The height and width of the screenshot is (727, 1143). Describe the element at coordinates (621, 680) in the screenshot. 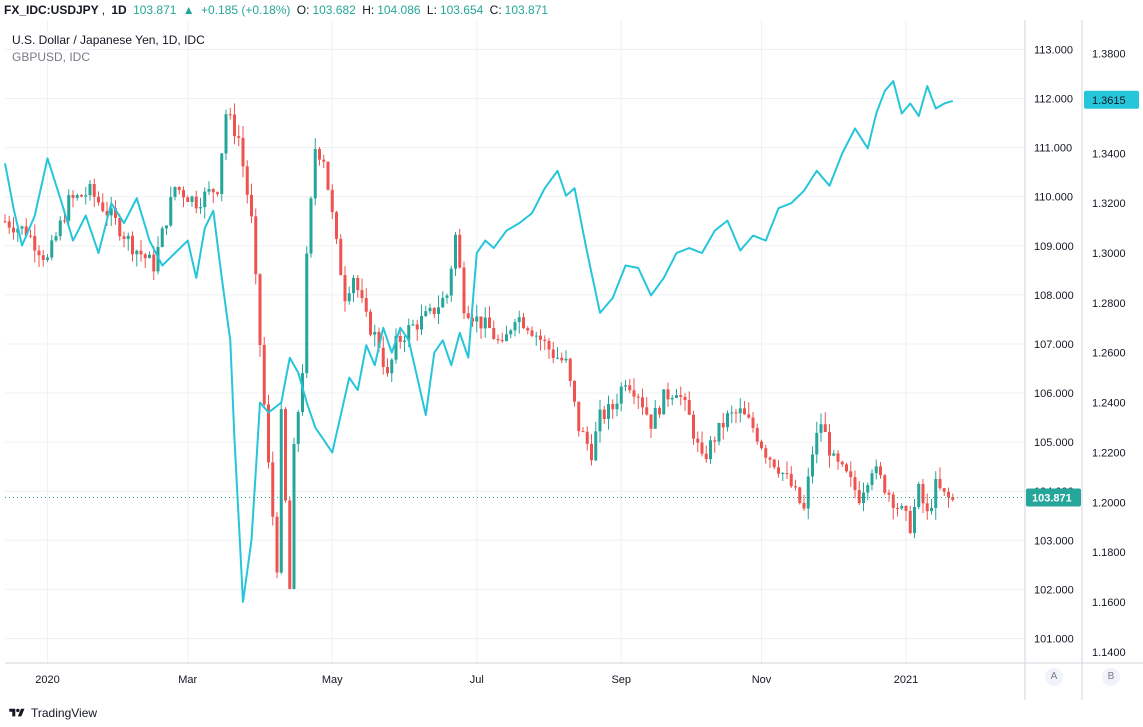

I see `x-axis-tick-label: Sep` at that location.